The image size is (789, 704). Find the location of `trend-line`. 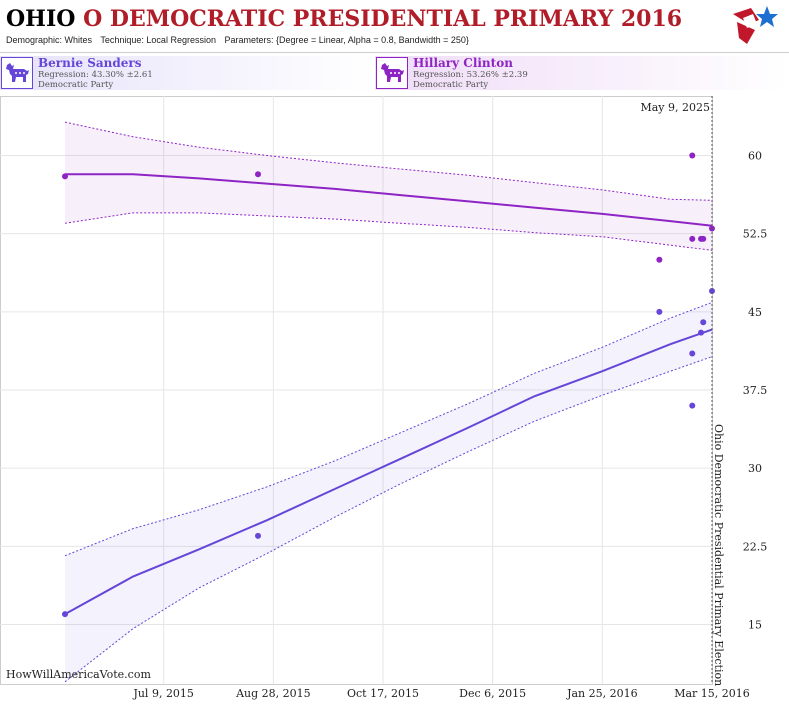

trend-line is located at coordinates (389, 200).